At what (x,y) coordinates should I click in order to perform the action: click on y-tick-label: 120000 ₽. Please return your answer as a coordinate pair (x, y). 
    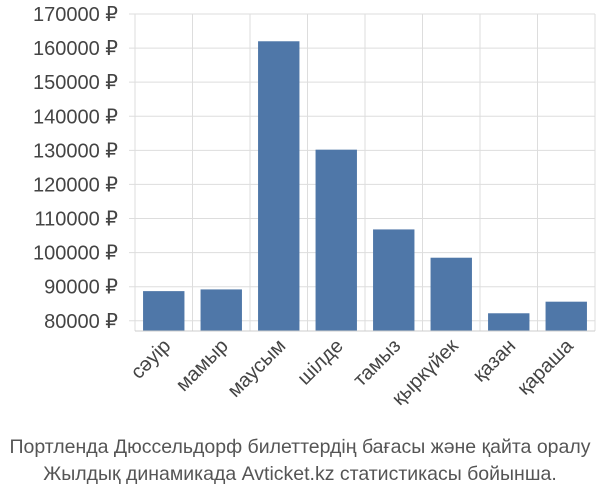
    Looking at the image, I should click on (75, 185).